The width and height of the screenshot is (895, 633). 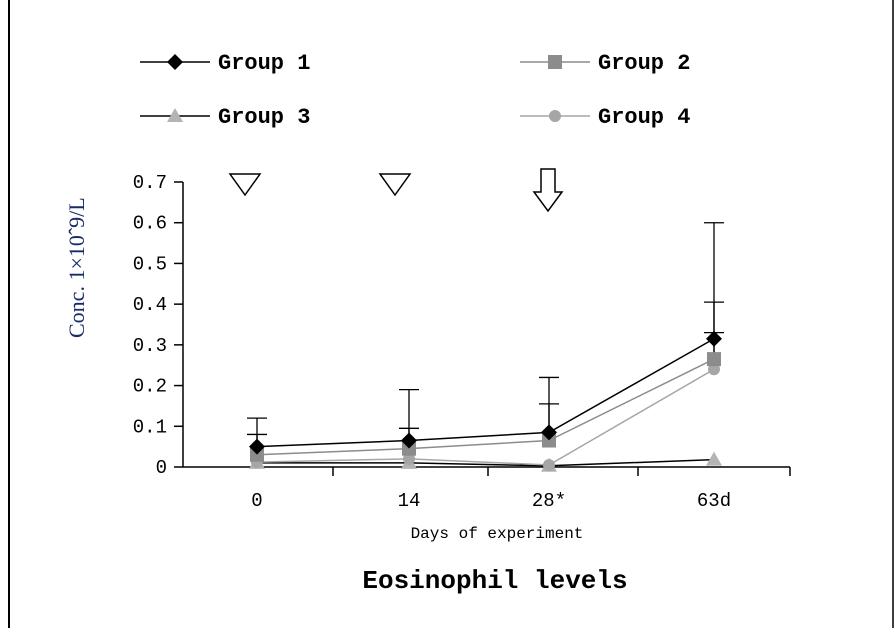 I want to click on y-axis-label: Conc. 1×10ˆ9/L, so click(x=76, y=267).